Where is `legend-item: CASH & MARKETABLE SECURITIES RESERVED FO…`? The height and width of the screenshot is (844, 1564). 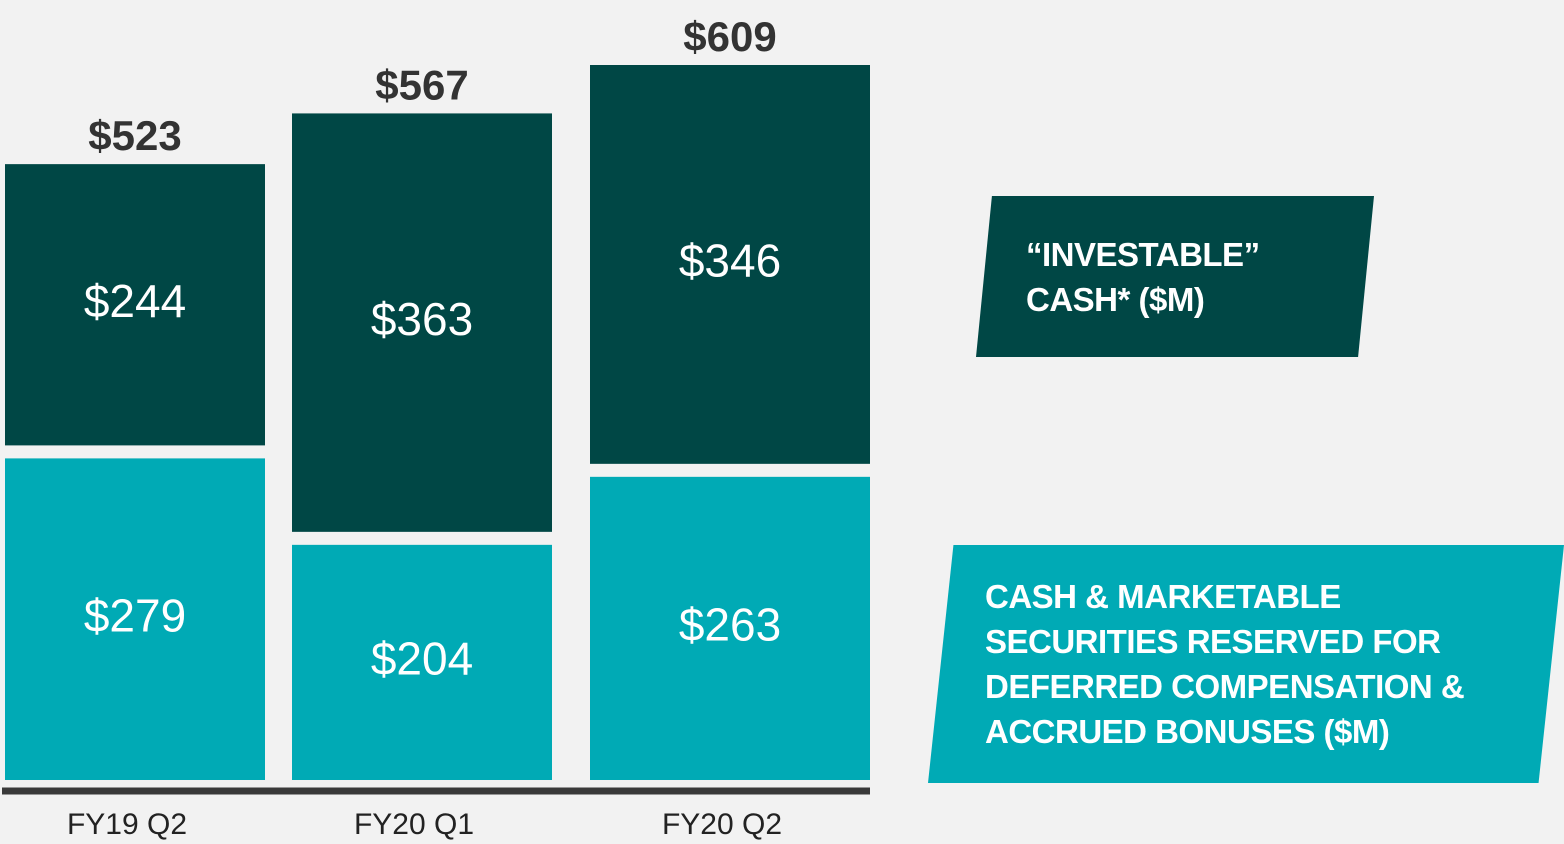 legend-item: CASH & MARKETABLE SECURITIES RESERVED FO… is located at coordinates (1246, 664).